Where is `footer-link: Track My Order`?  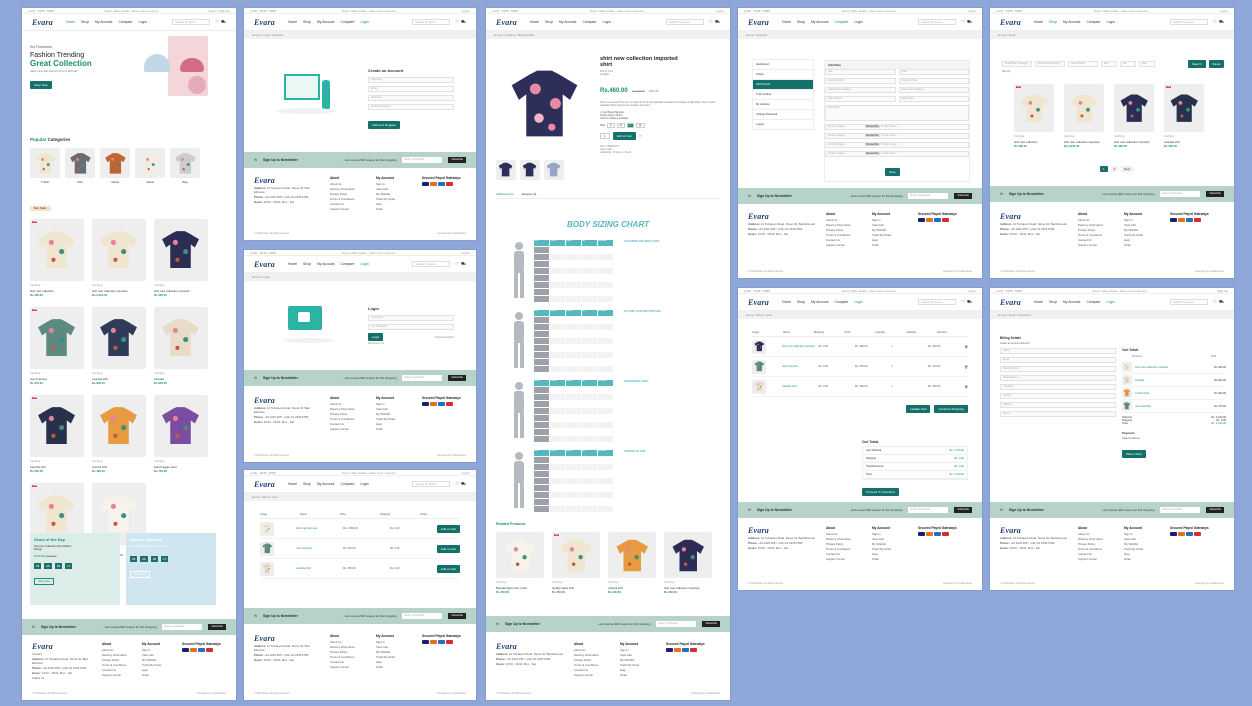
footer-link: Track My Order is located at coordinates (882, 235).